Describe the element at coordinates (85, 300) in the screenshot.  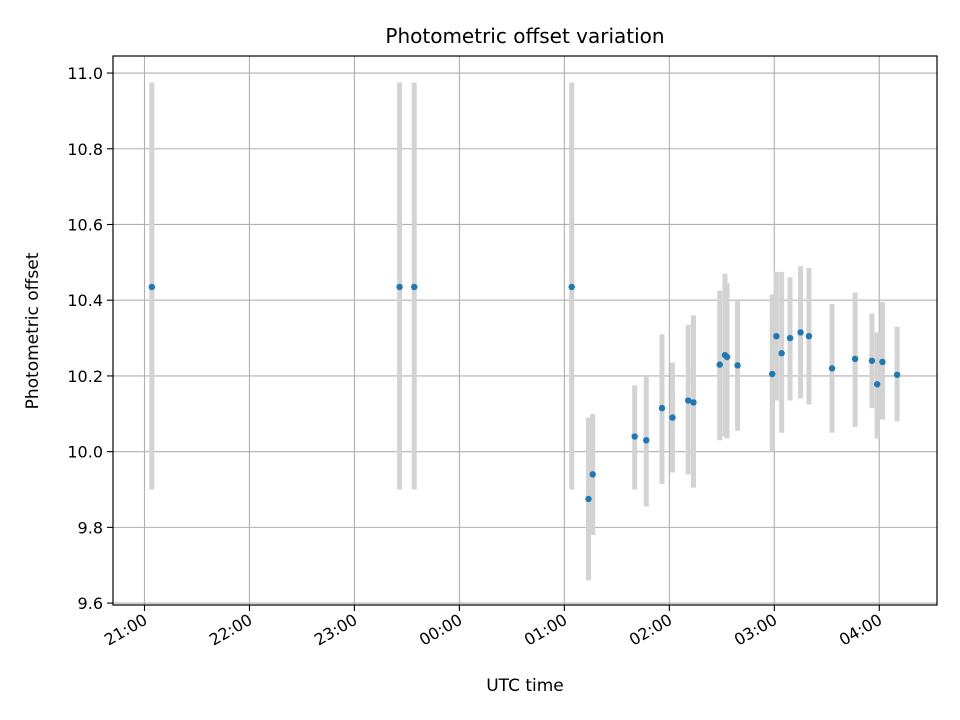
I see `y-tick-label: 10.4` at that location.